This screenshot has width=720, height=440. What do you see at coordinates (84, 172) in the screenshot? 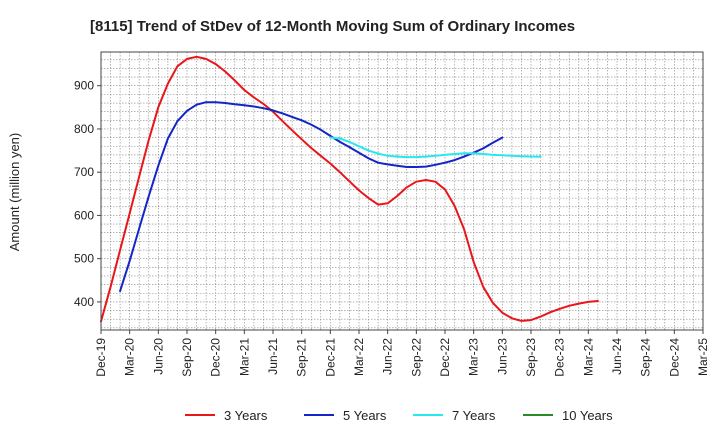
I see `y-tick-label: 700` at bounding box center [84, 172].